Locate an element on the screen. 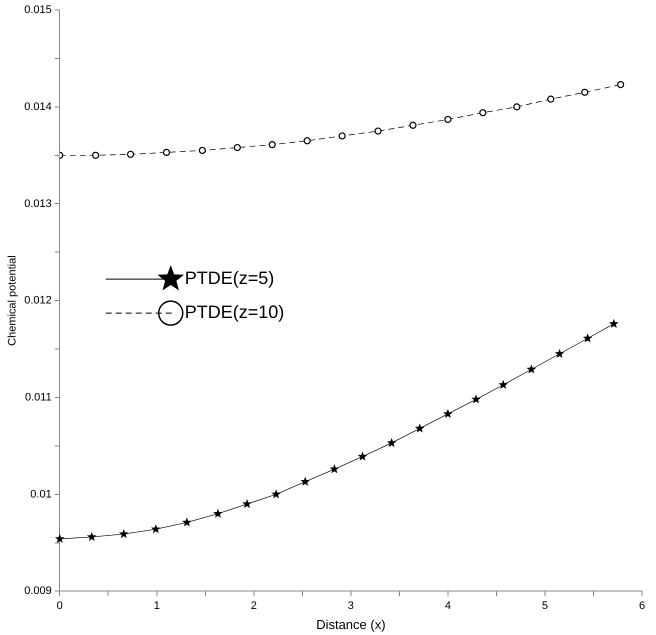 The width and height of the screenshot is (656, 635). y-tick-label: 0.012 is located at coordinates (38, 300).